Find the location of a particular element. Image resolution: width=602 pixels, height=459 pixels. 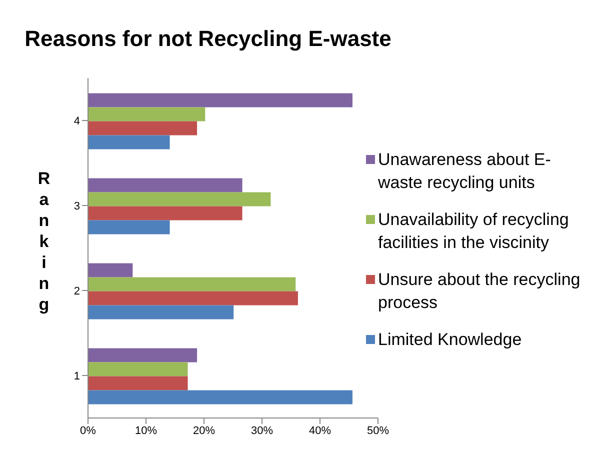

x-tick-label: 10% is located at coordinates (146, 430).